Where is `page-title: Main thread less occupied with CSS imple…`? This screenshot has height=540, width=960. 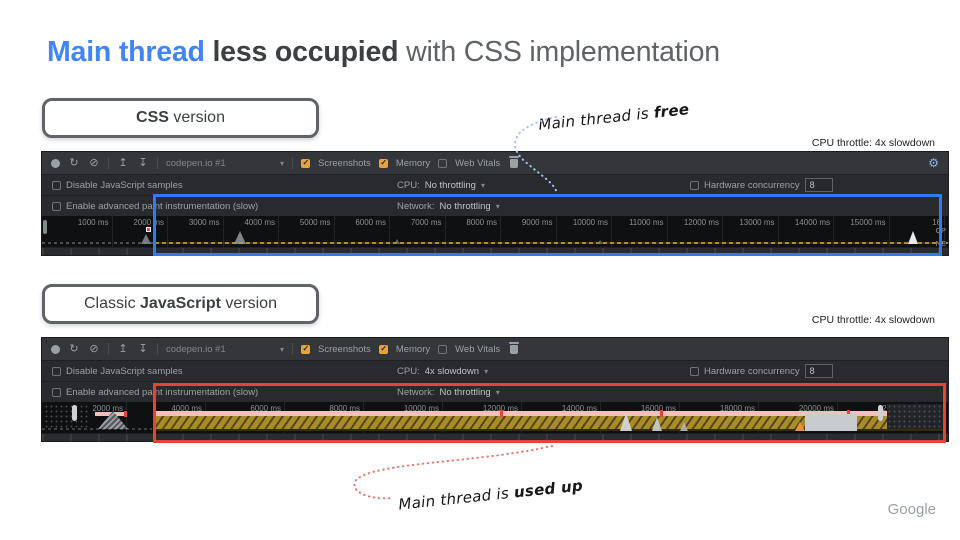
page-title: Main thread less occupied with CSS imple… is located at coordinates (383, 52).